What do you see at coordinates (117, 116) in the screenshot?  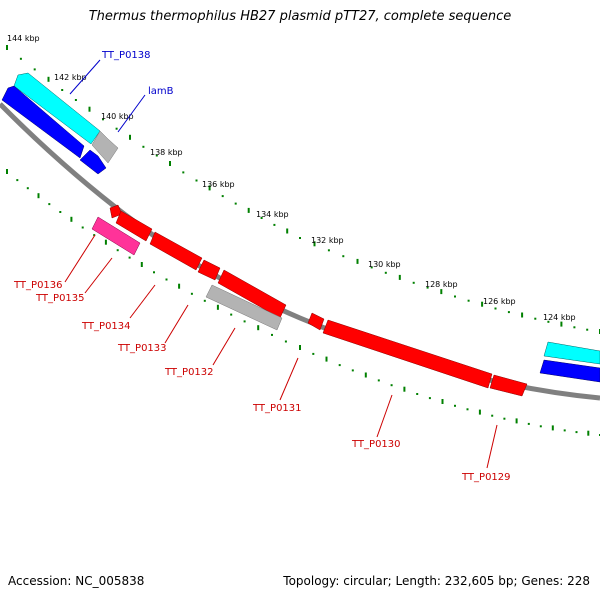 I see `scale-label-140: 140 kbp` at bounding box center [117, 116].